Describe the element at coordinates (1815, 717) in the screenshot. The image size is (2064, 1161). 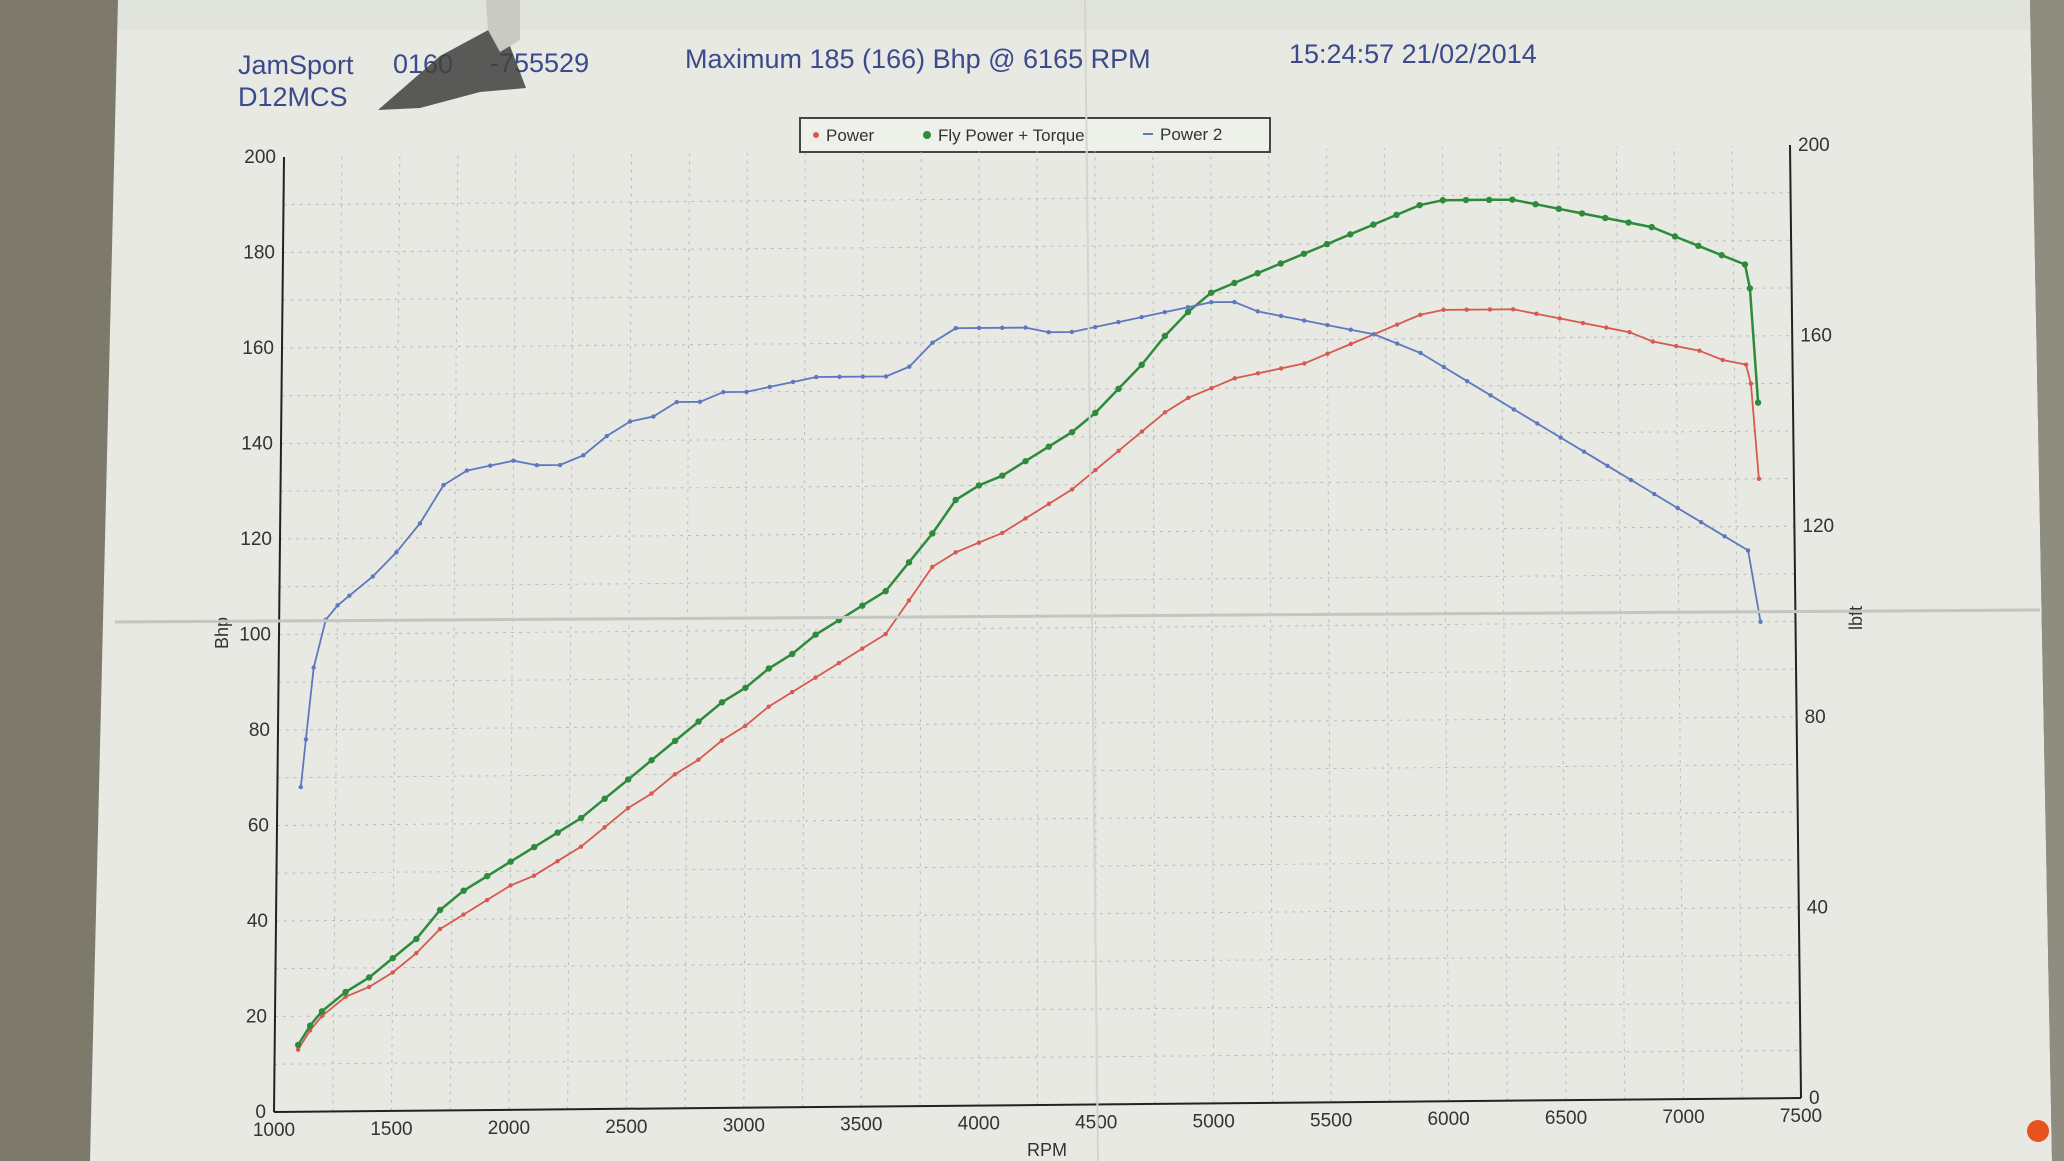
I see `y2-tick-label: 80` at that location.